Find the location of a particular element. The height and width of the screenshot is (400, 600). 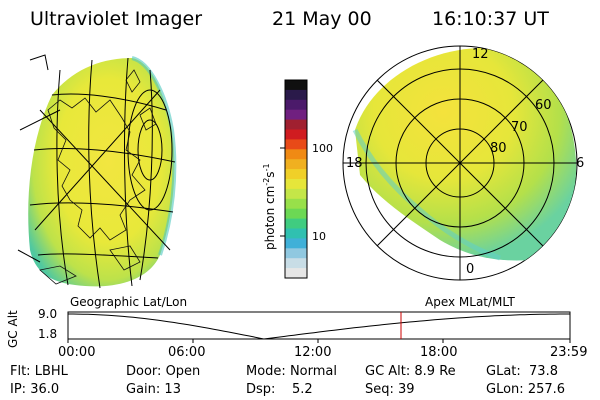

altitude-ylabel: GC Alt is located at coordinates (13, 329).